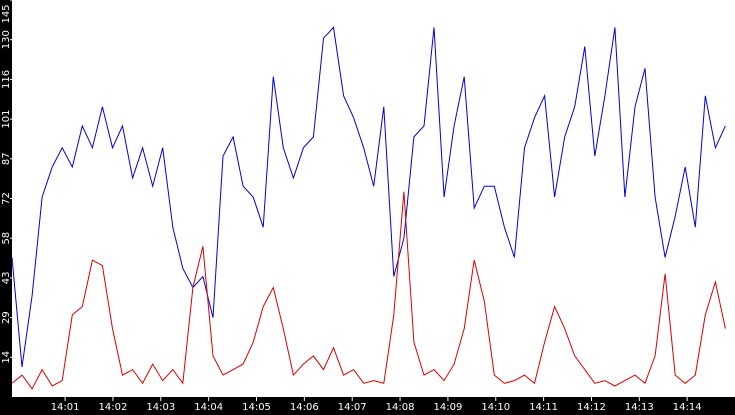 The height and width of the screenshot is (415, 735). I want to click on x-tick-label: 14:09, so click(447, 407).